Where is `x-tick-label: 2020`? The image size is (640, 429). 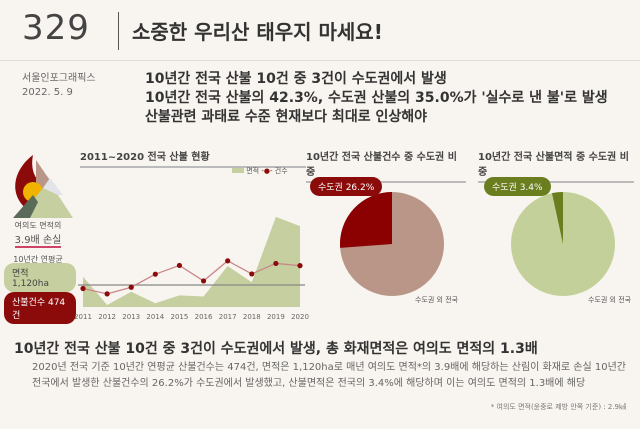 x-tick-label: 2020 is located at coordinates (300, 317).